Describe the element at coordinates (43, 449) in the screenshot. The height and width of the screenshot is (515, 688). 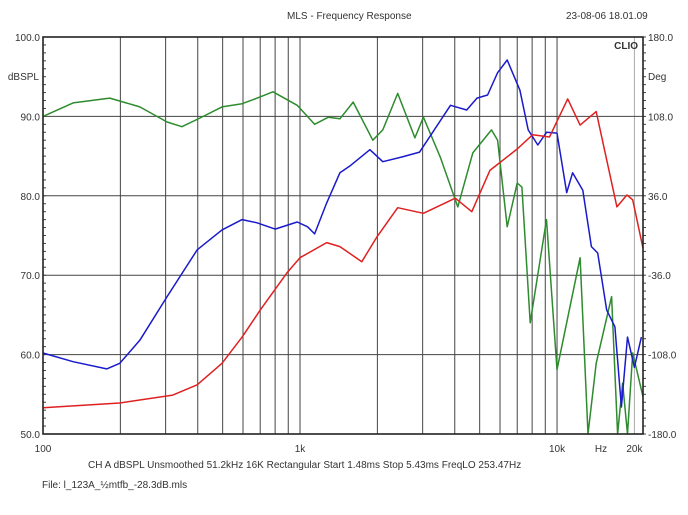
I see `x-tick-label: 100` at that location.